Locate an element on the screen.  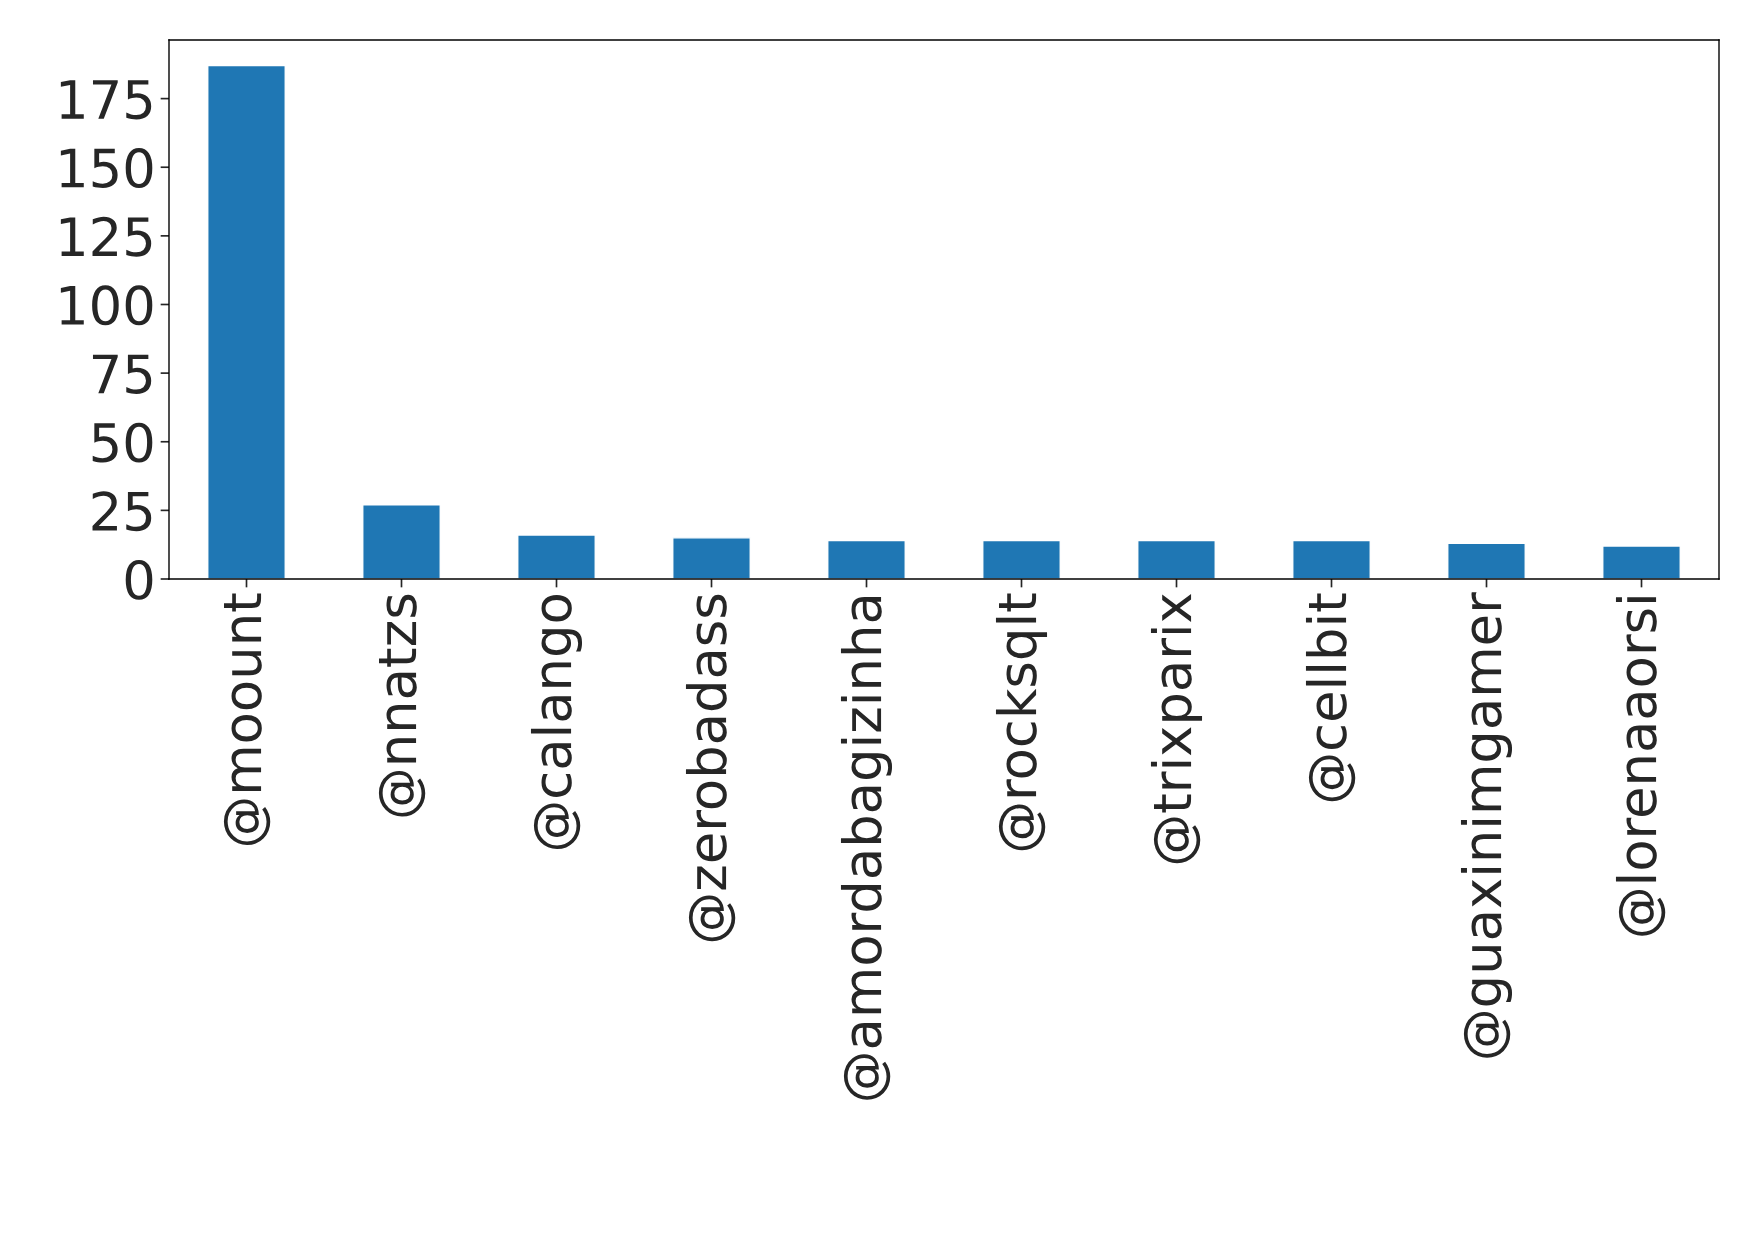
x-tick-label: @rocksqlt is located at coordinates (1021, 722).